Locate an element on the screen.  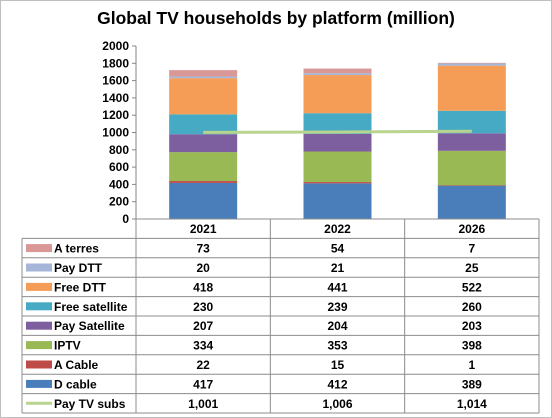
data-label: 1,001 is located at coordinates (203, 404).